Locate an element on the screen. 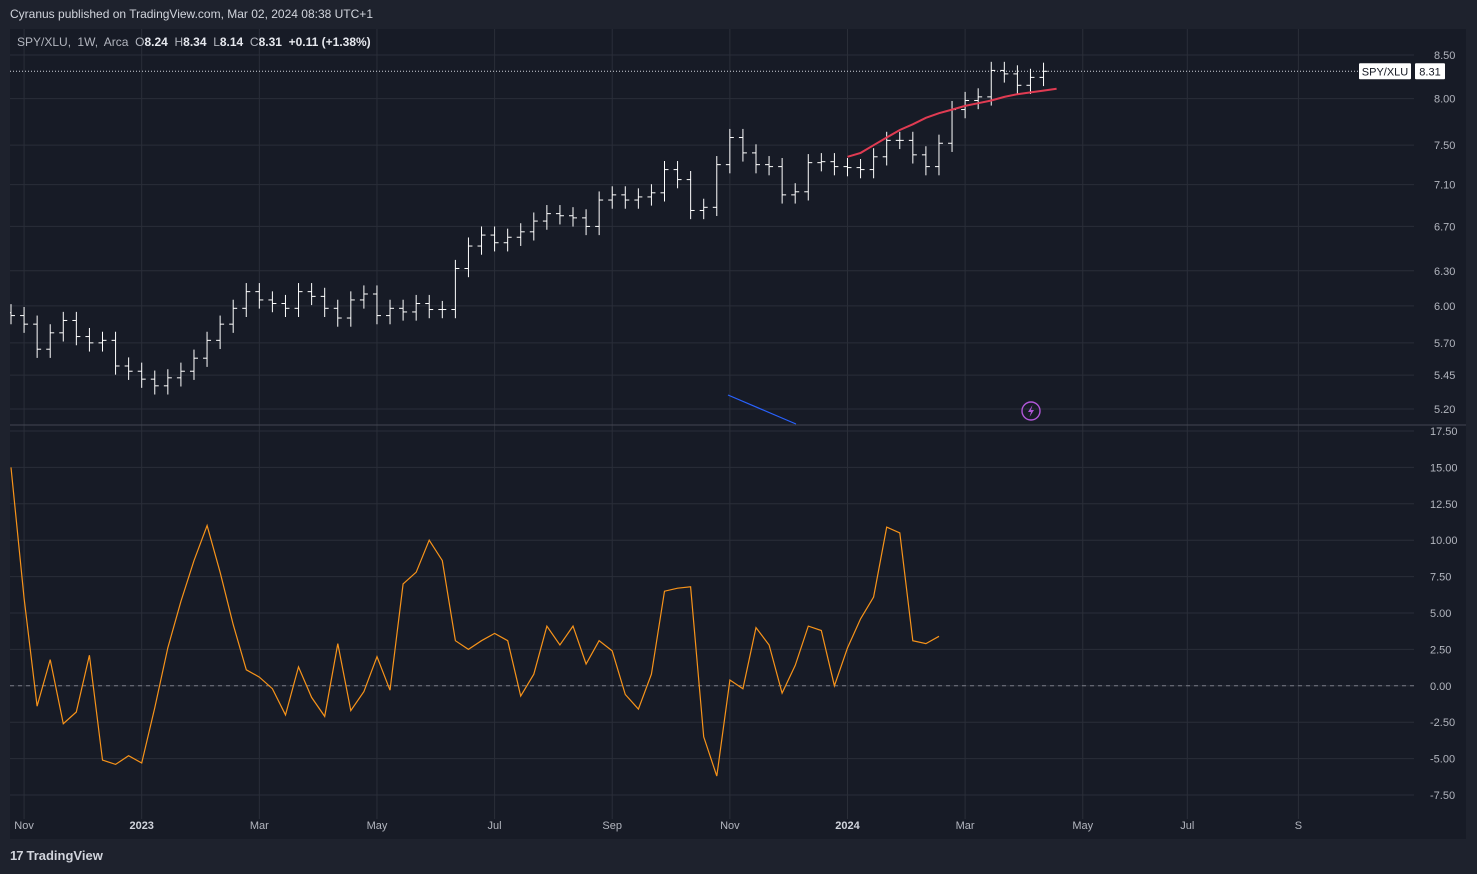 This screenshot has width=1477, height=874. tradingview-logo-icon: 17 is located at coordinates (17, 855).